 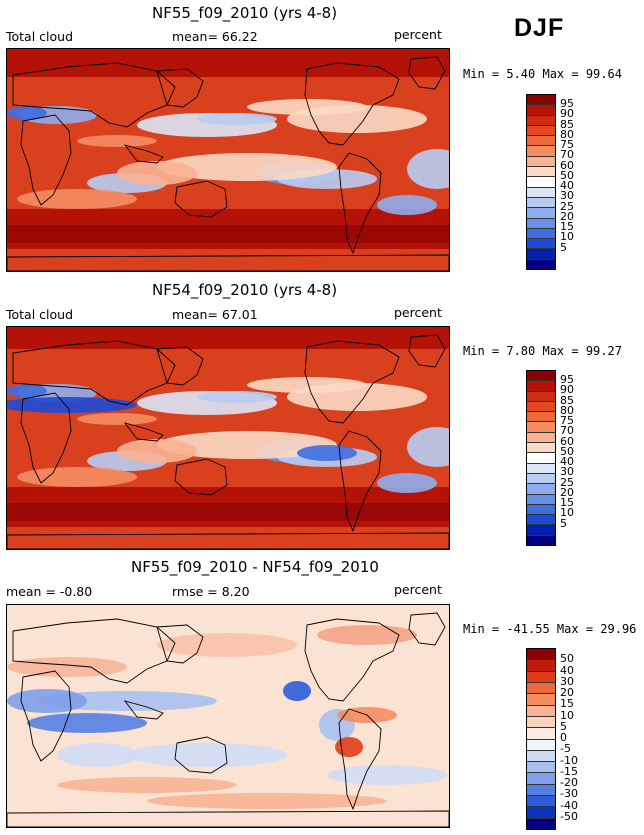 I want to click on panel-1-minmax: Min = 5.40 Max = 99.64, so click(x=542, y=74).